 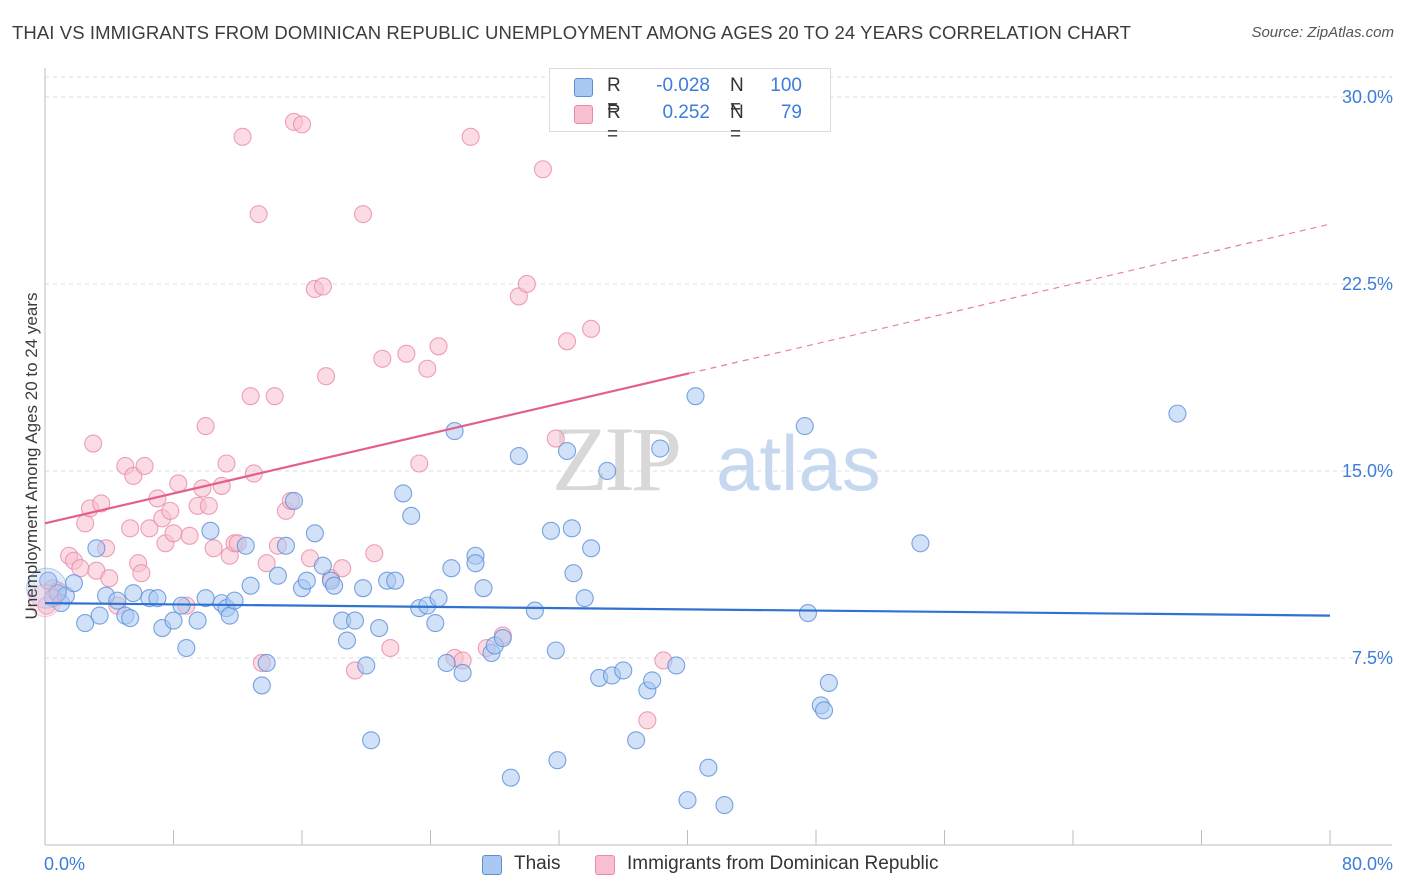 I want to click on thai-swatch, so click(x=583, y=87).